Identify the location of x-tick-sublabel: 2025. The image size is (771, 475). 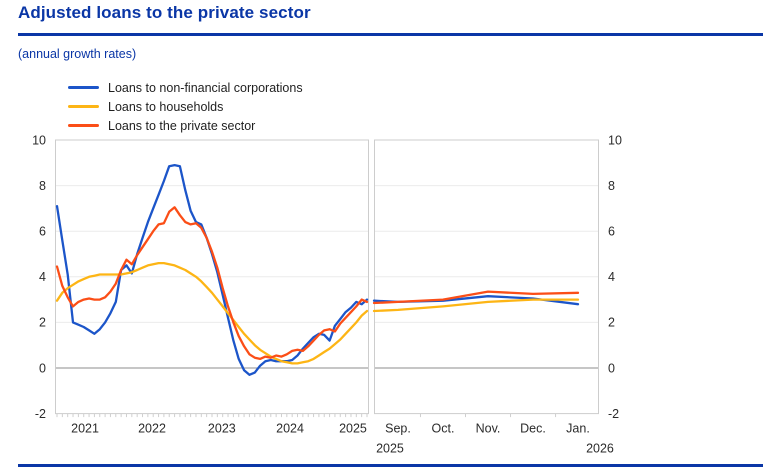
(390, 449).